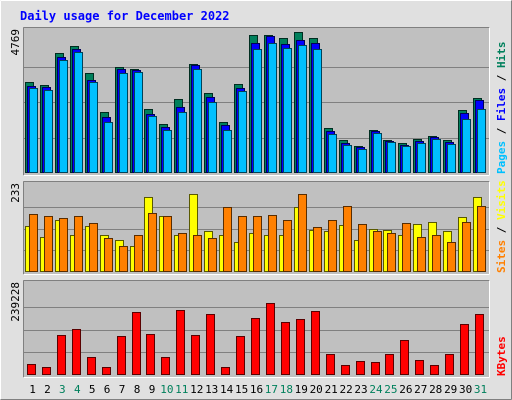 The height and width of the screenshot is (400, 512). I want to click on bar-pages-day-3: Pages 3: 3780, so click(63, 116).